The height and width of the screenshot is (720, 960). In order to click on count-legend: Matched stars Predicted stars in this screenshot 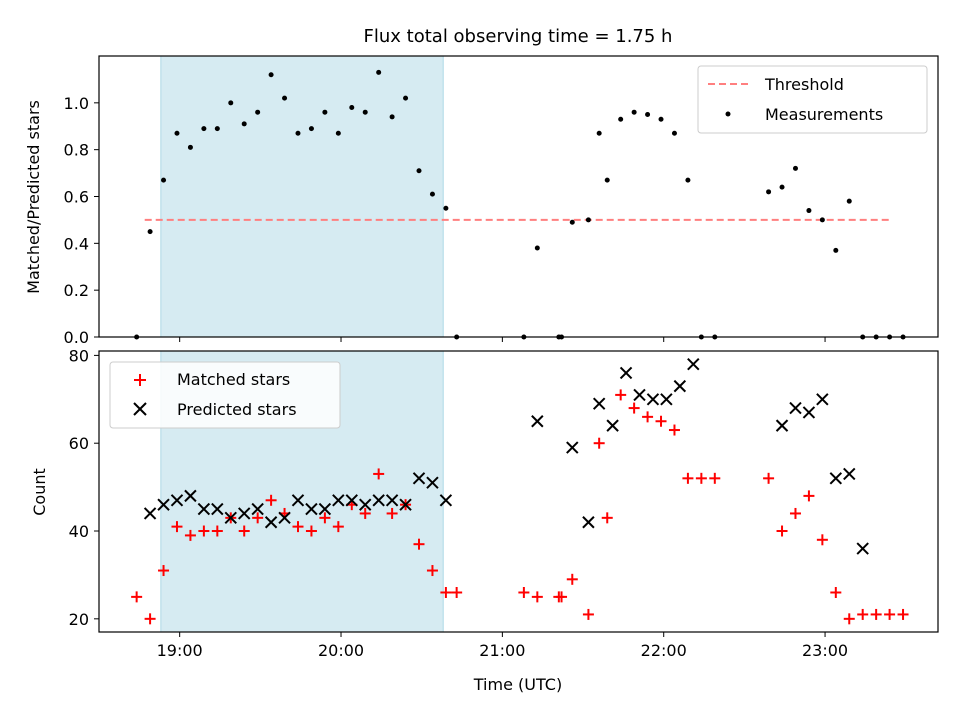, I will do `click(225, 395)`.